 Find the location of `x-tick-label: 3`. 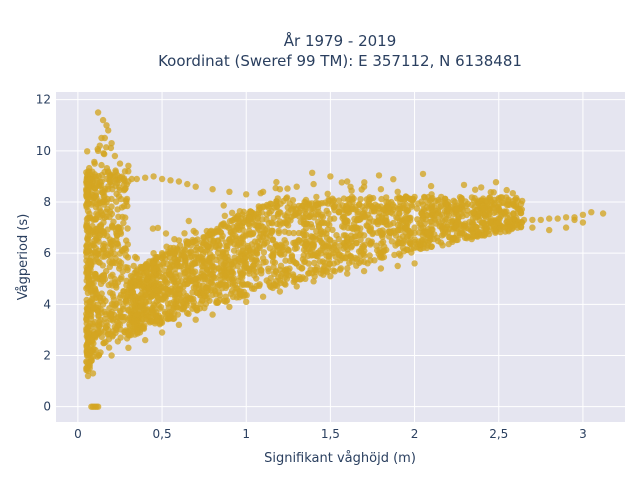

x-tick-label: 3 is located at coordinates (583, 434).